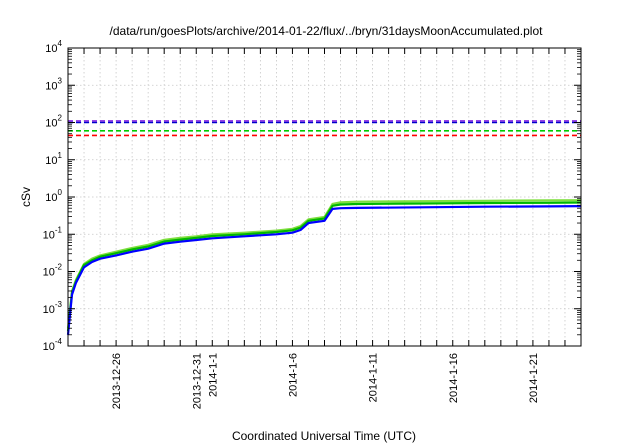  I want to click on y-tick-label: 10⁴, so click(53, 47).